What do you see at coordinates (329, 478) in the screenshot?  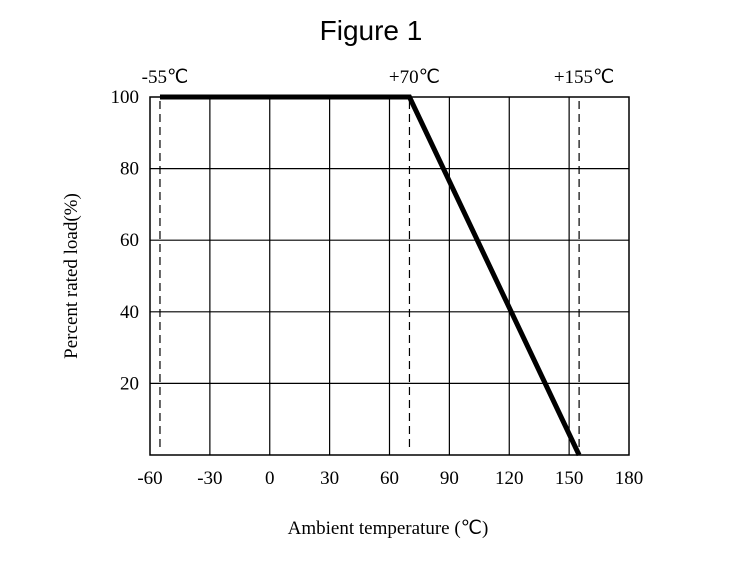 I see `x-tick-label: 30` at bounding box center [329, 478].